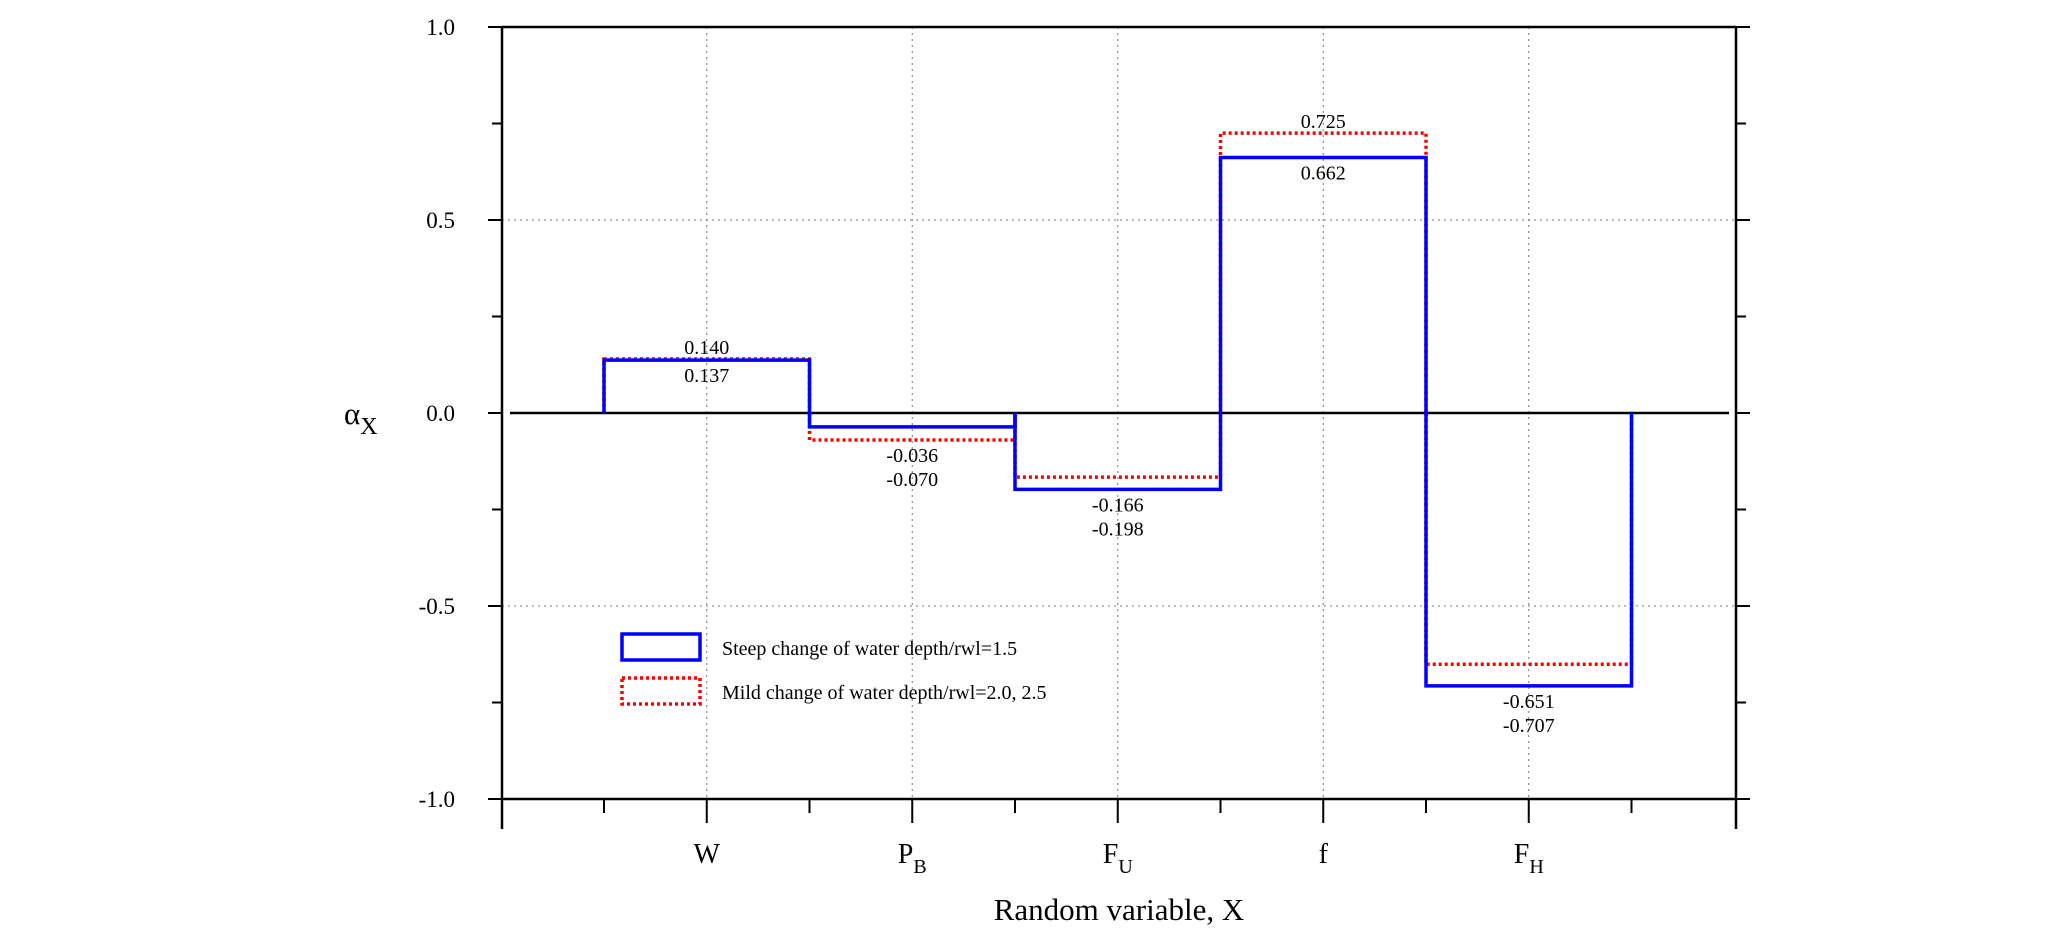  Describe the element at coordinates (912, 480) in the screenshot. I see `data-label: -0.070` at that location.